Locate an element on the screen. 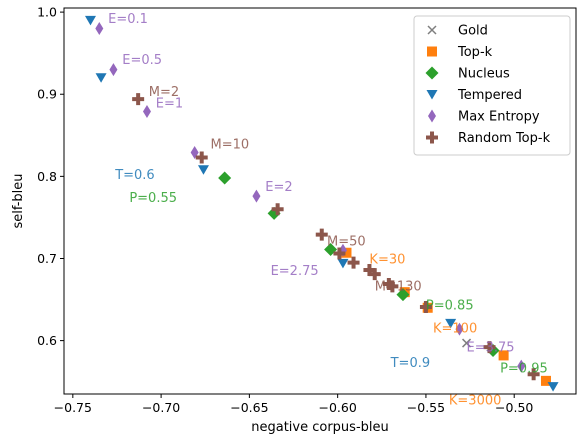 The width and height of the screenshot is (584, 443). legend-marker-nucleus is located at coordinates (432, 73).